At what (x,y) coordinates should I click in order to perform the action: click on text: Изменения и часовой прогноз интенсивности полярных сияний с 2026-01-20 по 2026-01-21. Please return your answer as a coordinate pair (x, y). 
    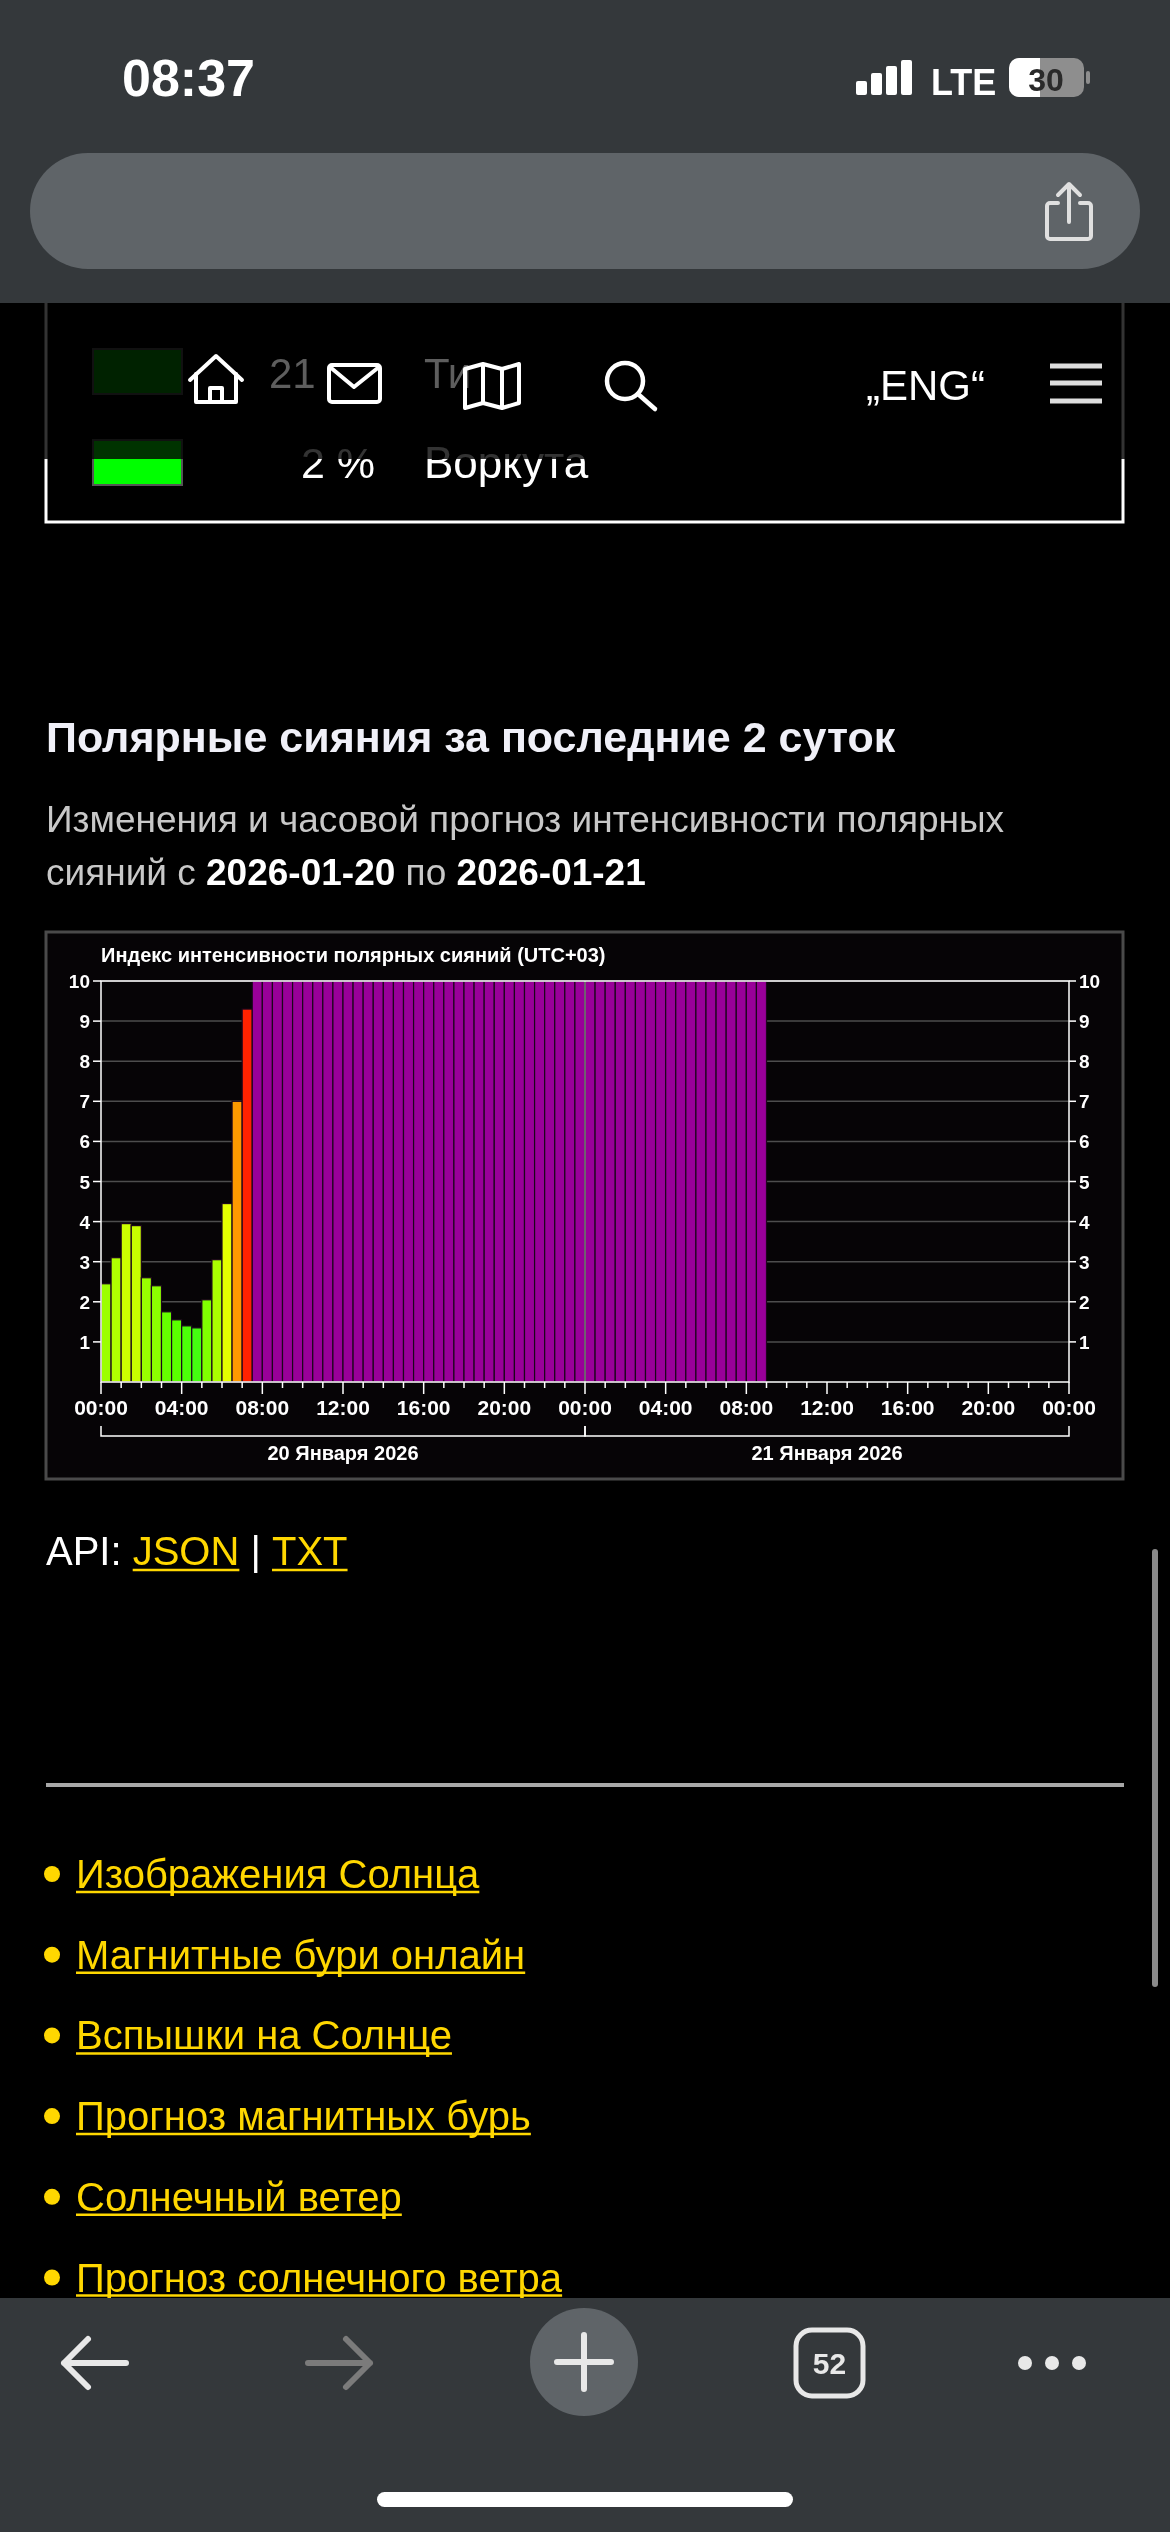
    Looking at the image, I should click on (525, 846).